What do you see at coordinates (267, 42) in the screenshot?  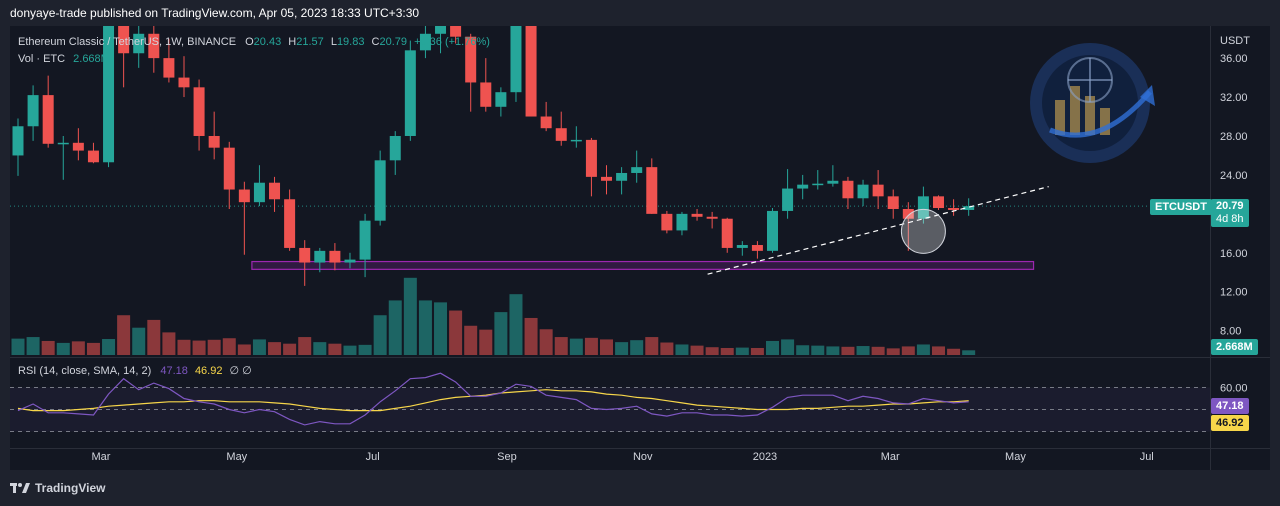 I see `open-value: 20.43` at bounding box center [267, 42].